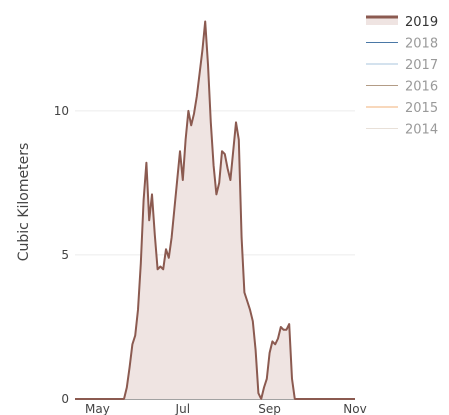 The width and height of the screenshot is (449, 415). What do you see at coordinates (65, 255) in the screenshot?
I see `y-tick-label: 5` at bounding box center [65, 255].